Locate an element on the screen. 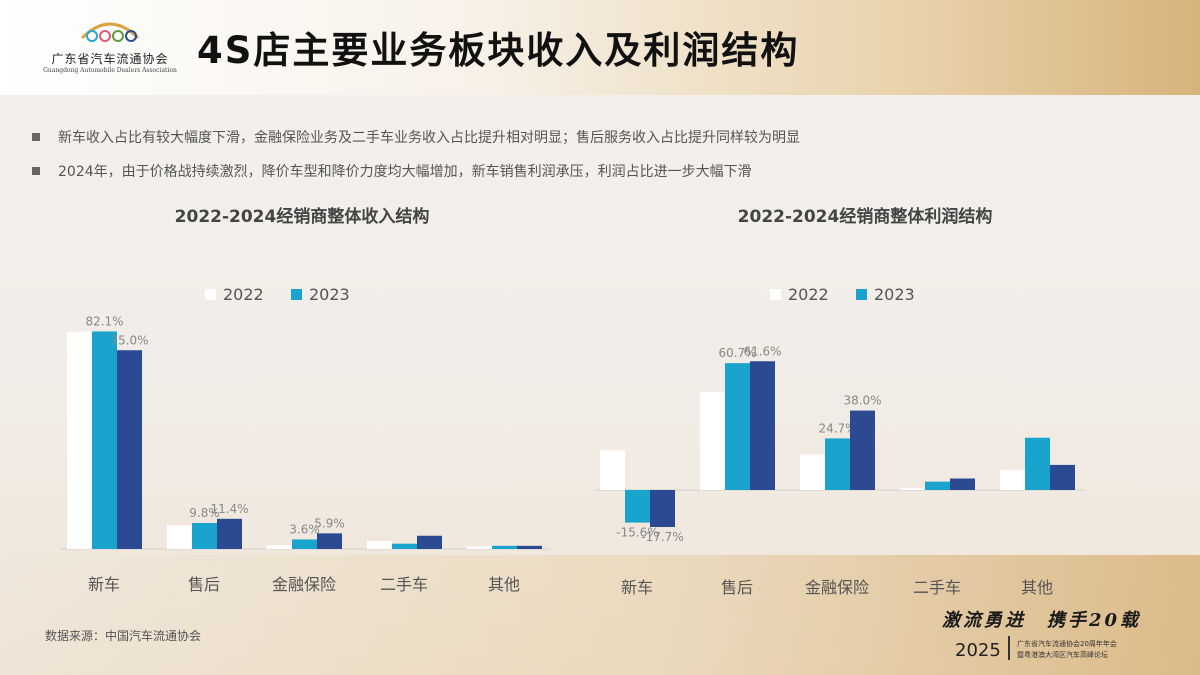 This screenshot has width=1200, height=675. chart-title: 2022-2024经销商整体利润结构 is located at coordinates (865, 216).